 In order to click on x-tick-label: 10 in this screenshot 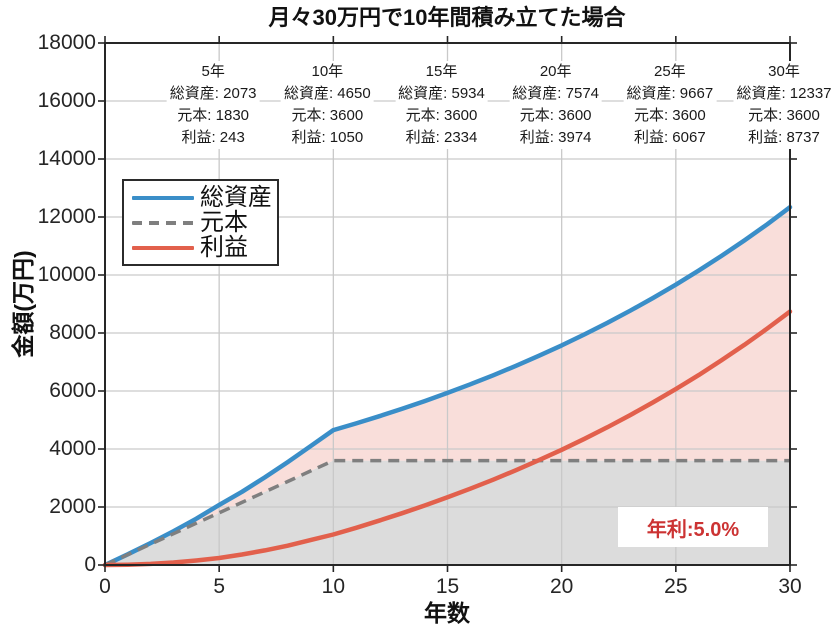, I will do `click(333, 586)`.